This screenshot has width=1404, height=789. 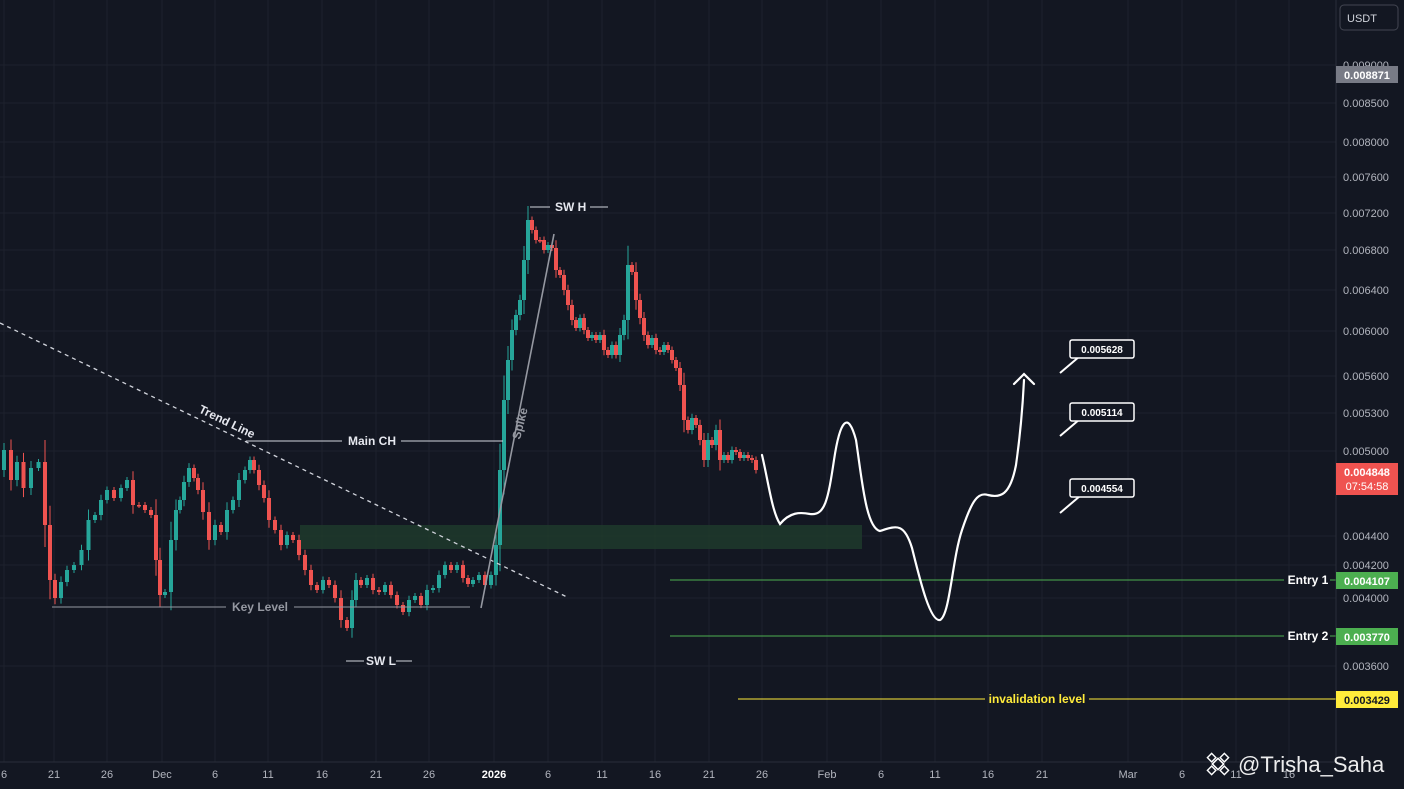 What do you see at coordinates (881, 775) in the screenshot?
I see `time-tick-16: 6` at bounding box center [881, 775].